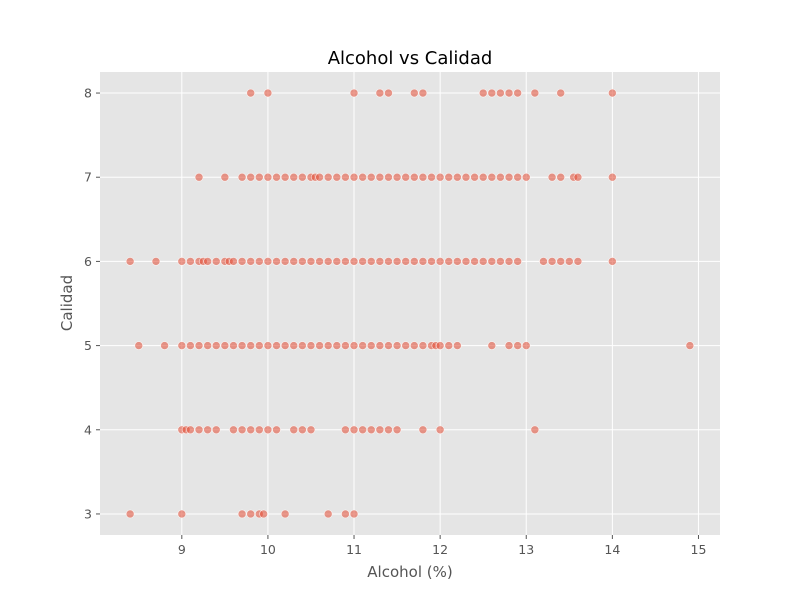  I want to click on x-tick-label: 11, so click(354, 549).